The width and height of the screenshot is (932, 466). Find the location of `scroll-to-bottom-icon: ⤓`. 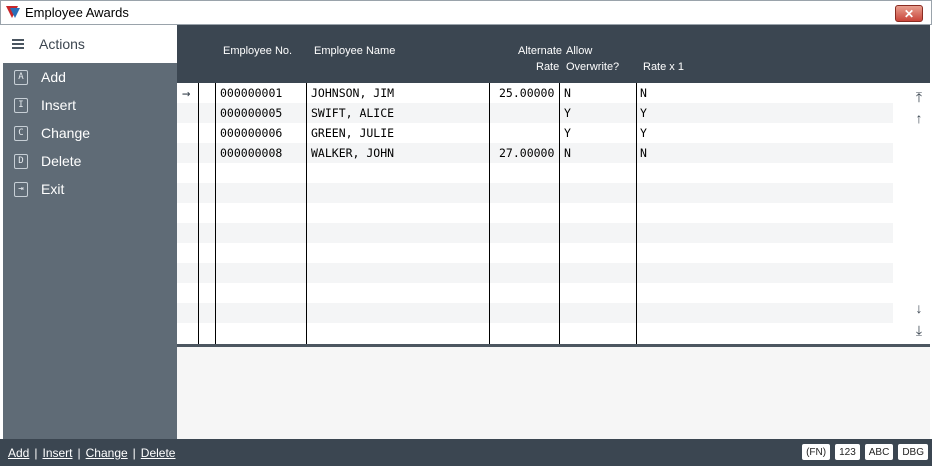

scroll-to-bottom-icon: ⤓ is located at coordinates (919, 329).